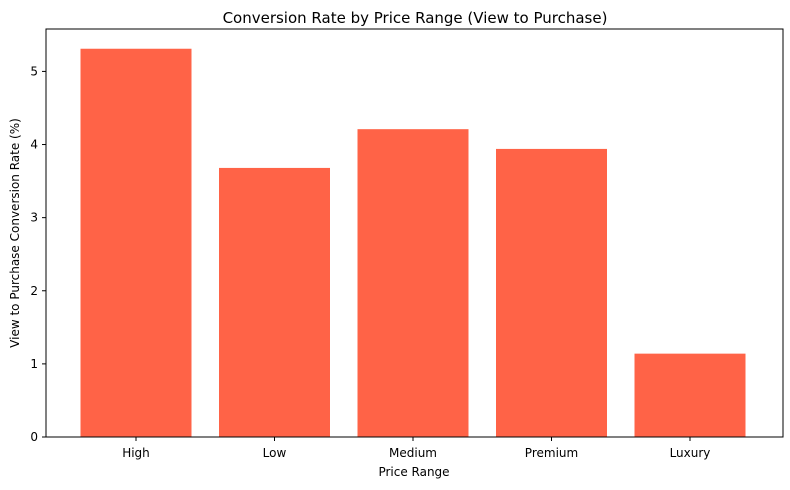  Describe the element at coordinates (551, 453) in the screenshot. I see `x-tick-label: Premium` at that location.